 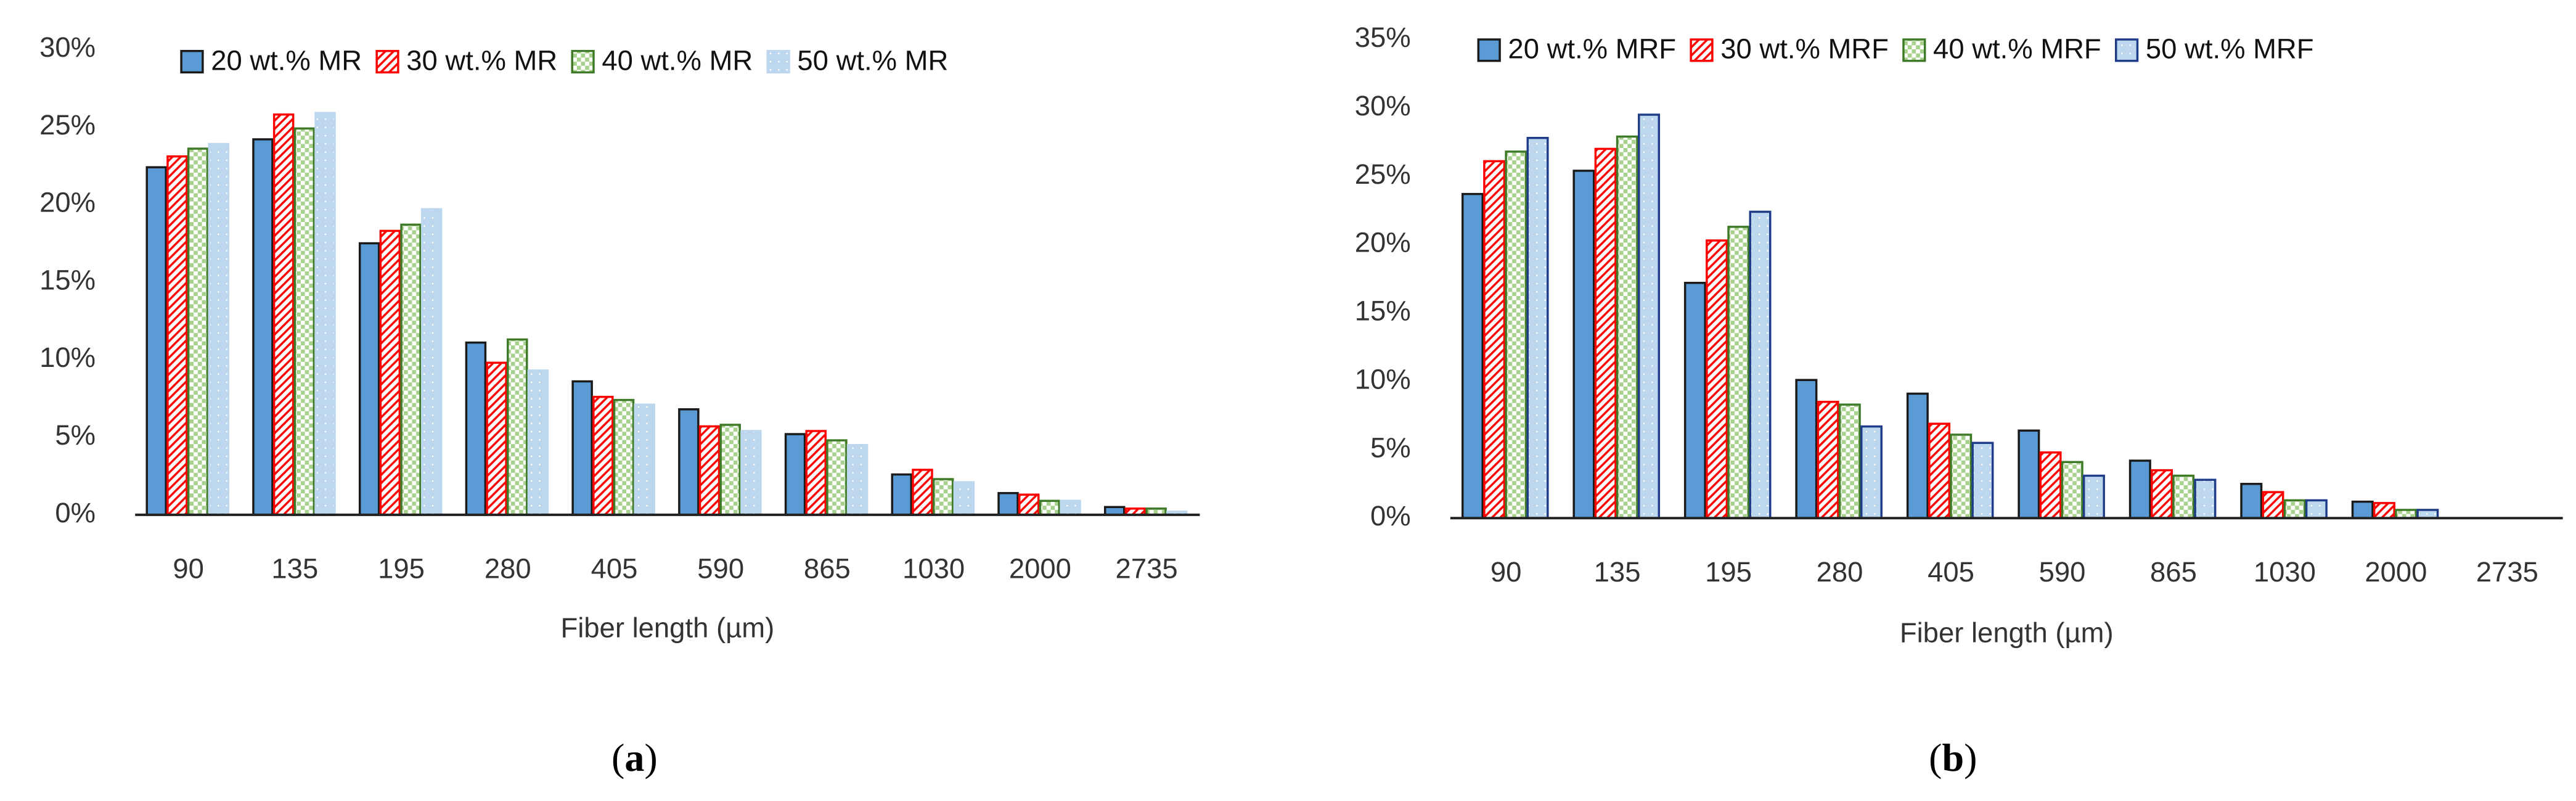 I want to click on caption: (b), so click(x=1953, y=757).